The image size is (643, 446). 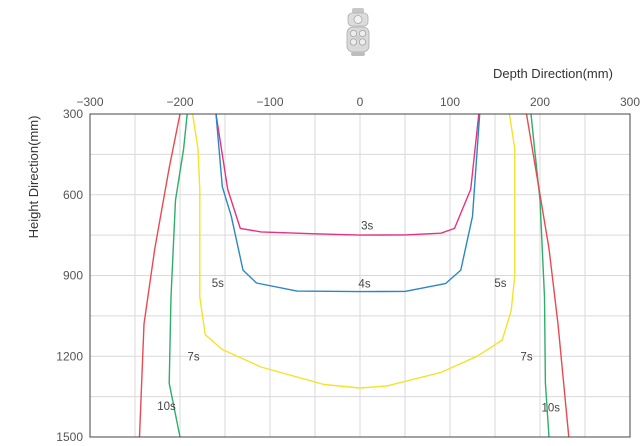 What do you see at coordinates (69, 356) in the screenshot?
I see `y-tick-label: 1200` at bounding box center [69, 356].